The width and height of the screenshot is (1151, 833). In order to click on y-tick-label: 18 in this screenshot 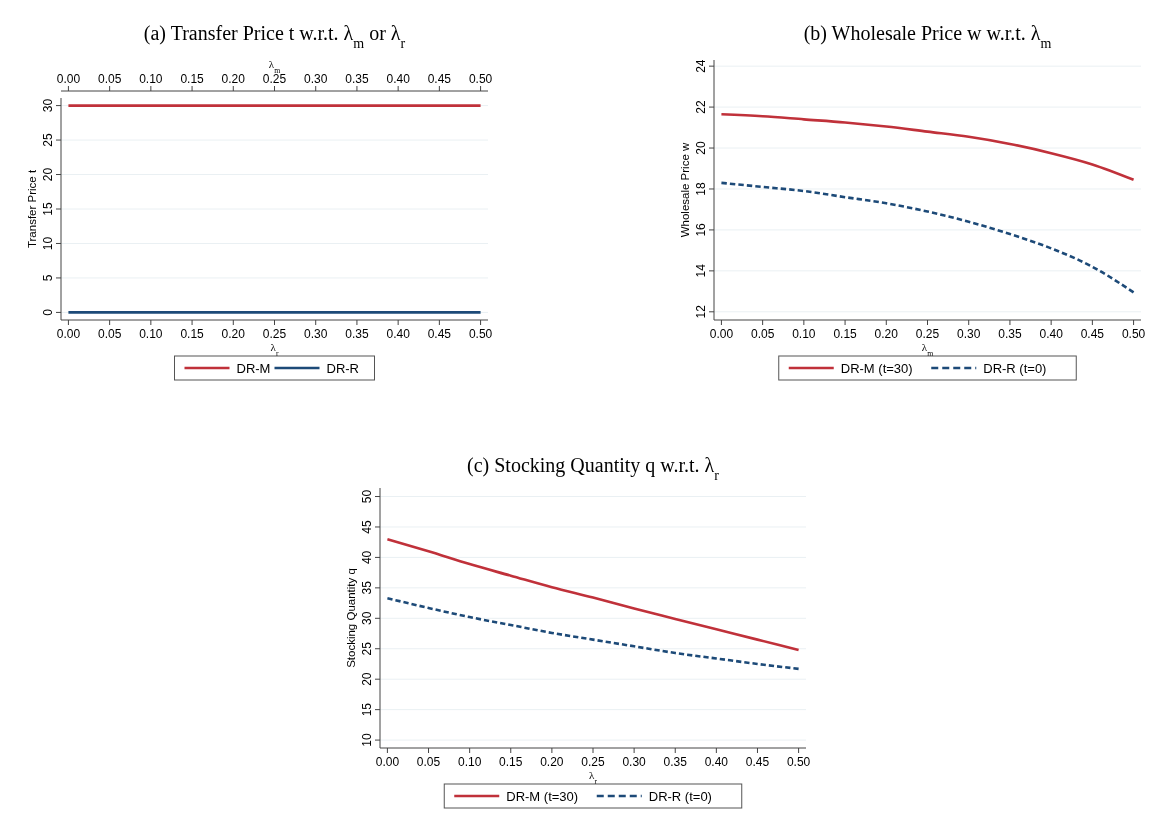, I will do `click(701, 188)`.